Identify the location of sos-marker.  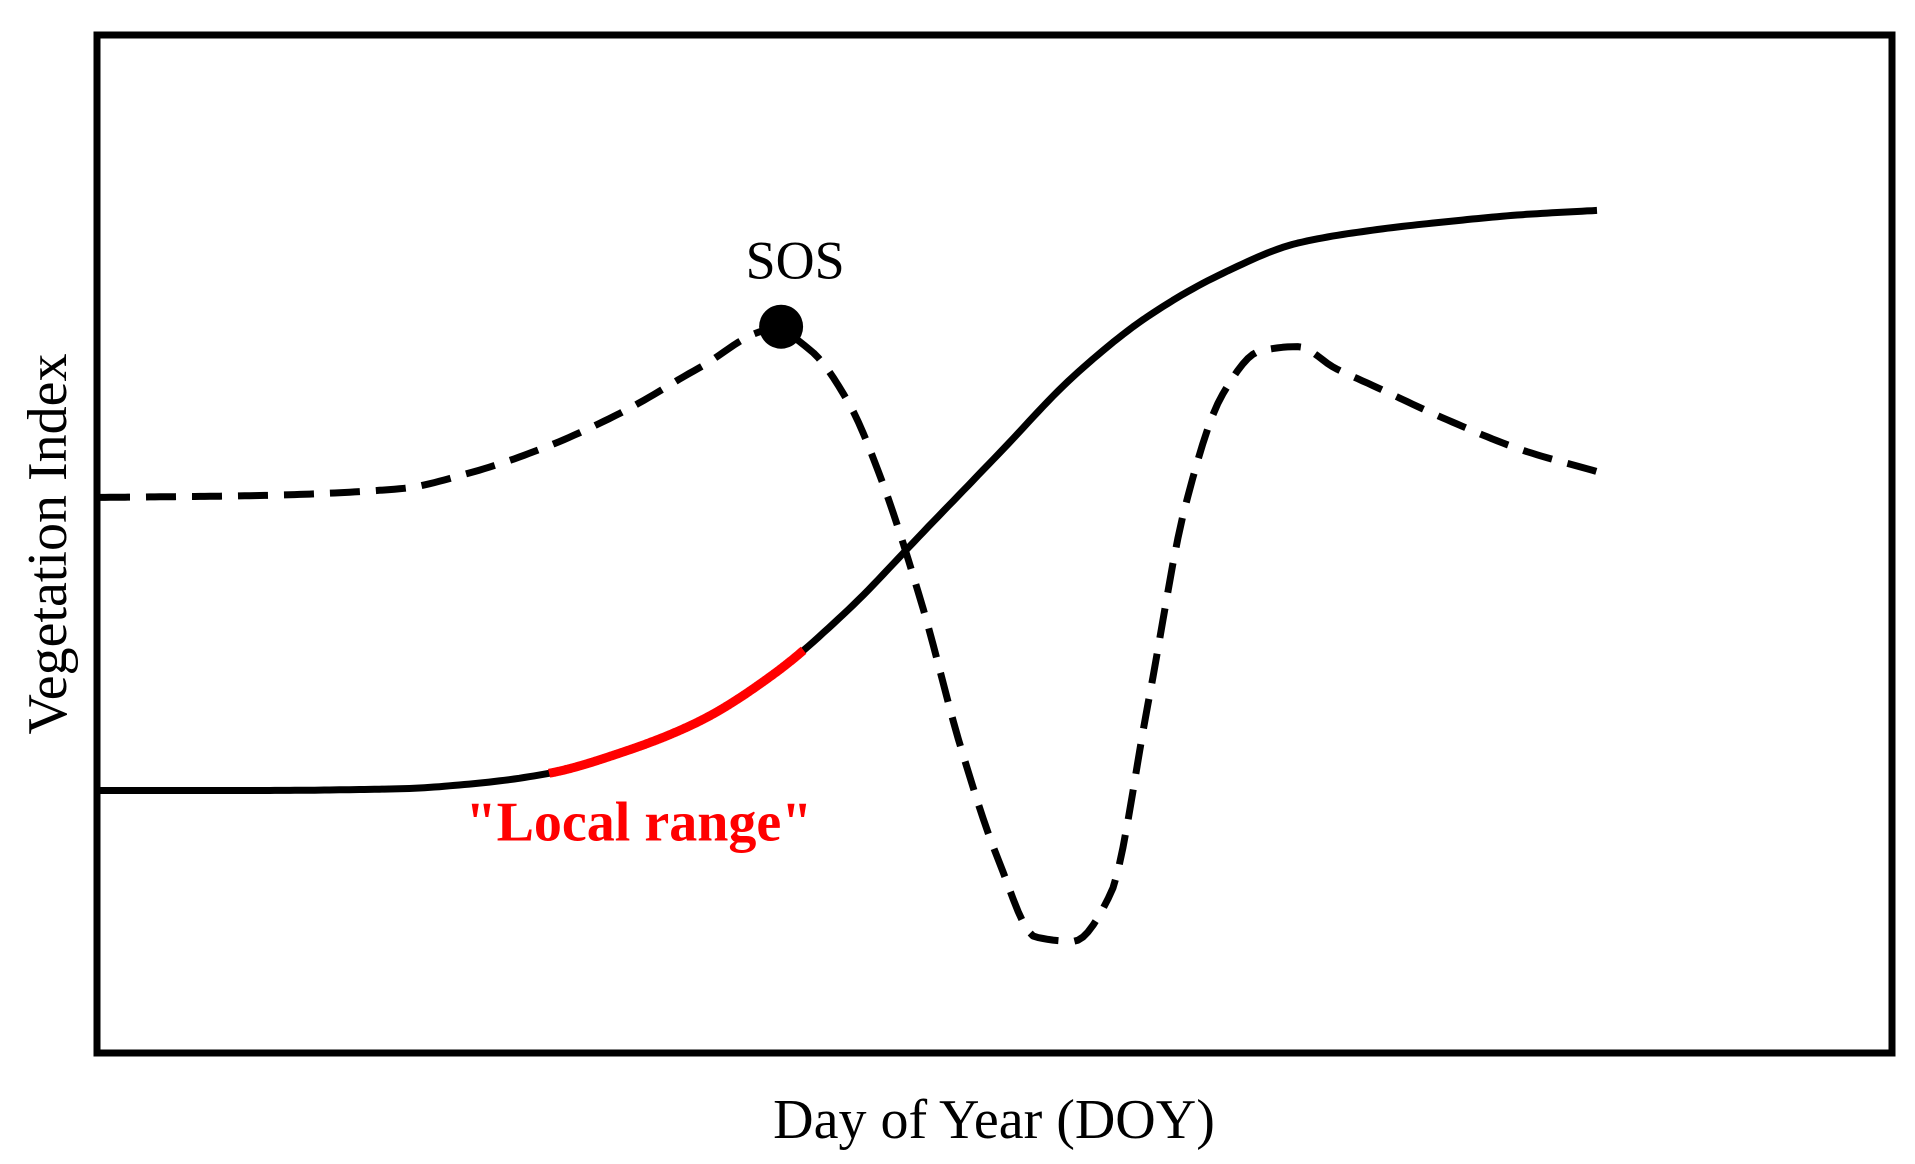
(781, 326).